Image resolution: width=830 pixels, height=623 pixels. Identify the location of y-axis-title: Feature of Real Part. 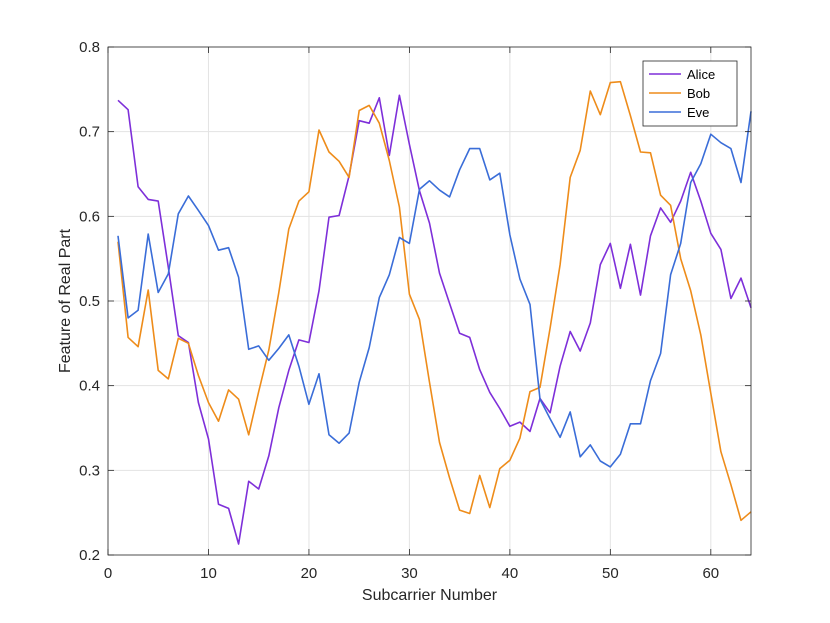
(65, 300).